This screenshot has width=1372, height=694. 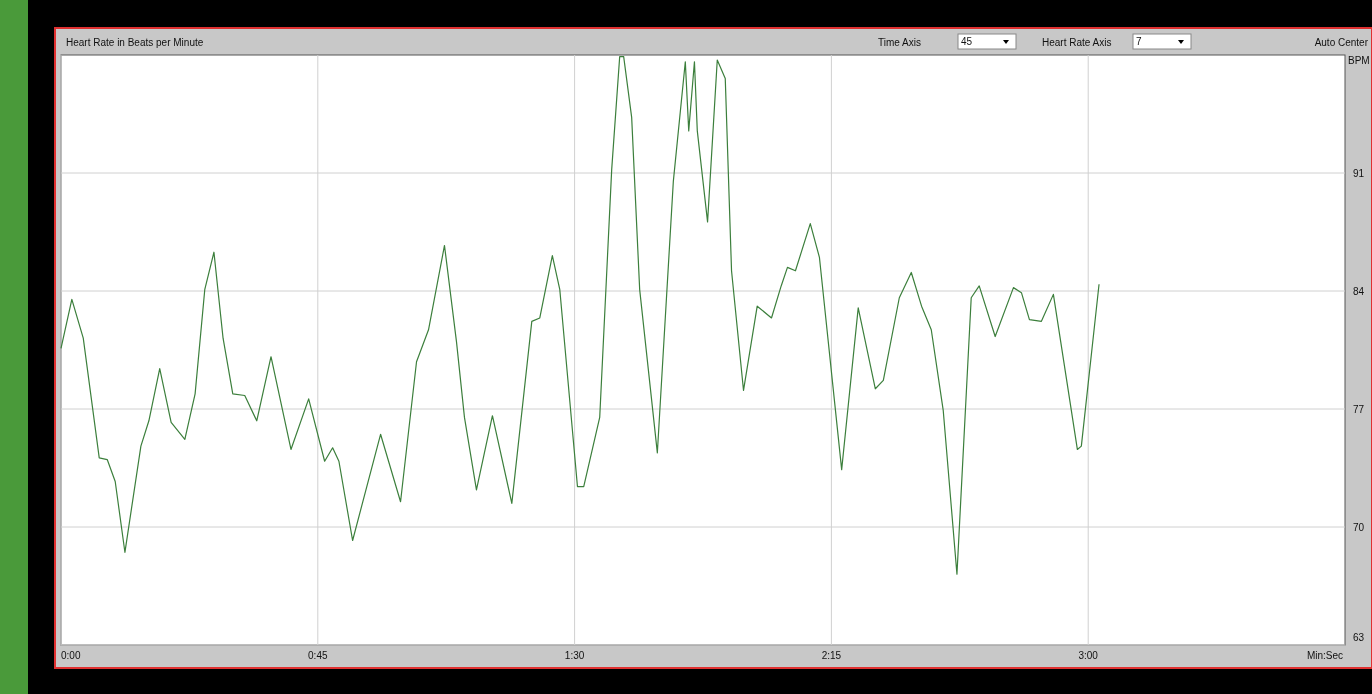 What do you see at coordinates (1359, 527) in the screenshot?
I see `y-tick-label: 70` at bounding box center [1359, 527].